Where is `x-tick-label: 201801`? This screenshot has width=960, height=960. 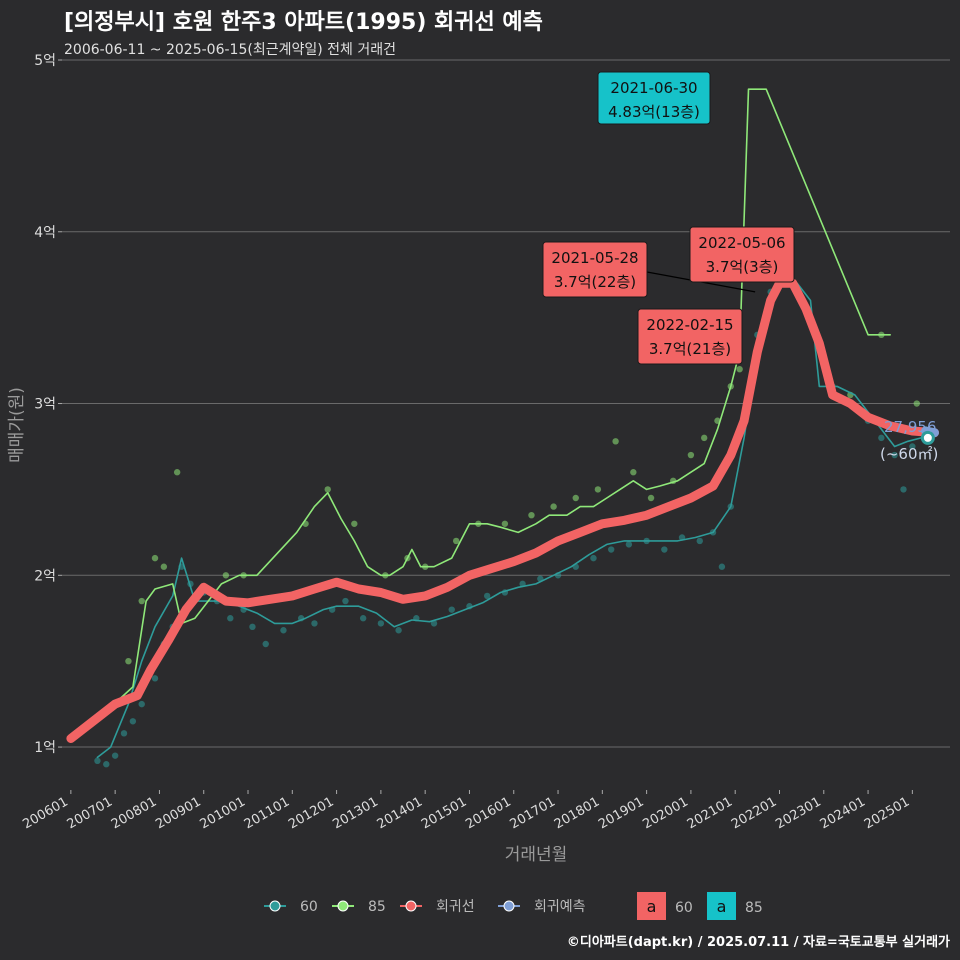 x-tick-label: 201801 is located at coordinates (577, 813).